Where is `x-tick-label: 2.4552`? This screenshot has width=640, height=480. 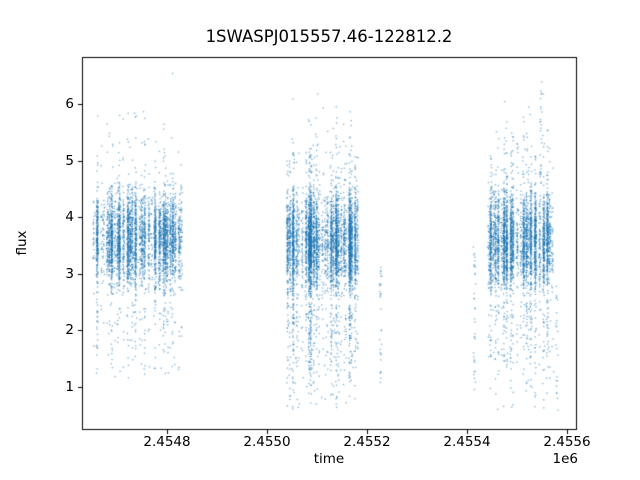 x-tick-label: 2.4552 is located at coordinates (367, 442).